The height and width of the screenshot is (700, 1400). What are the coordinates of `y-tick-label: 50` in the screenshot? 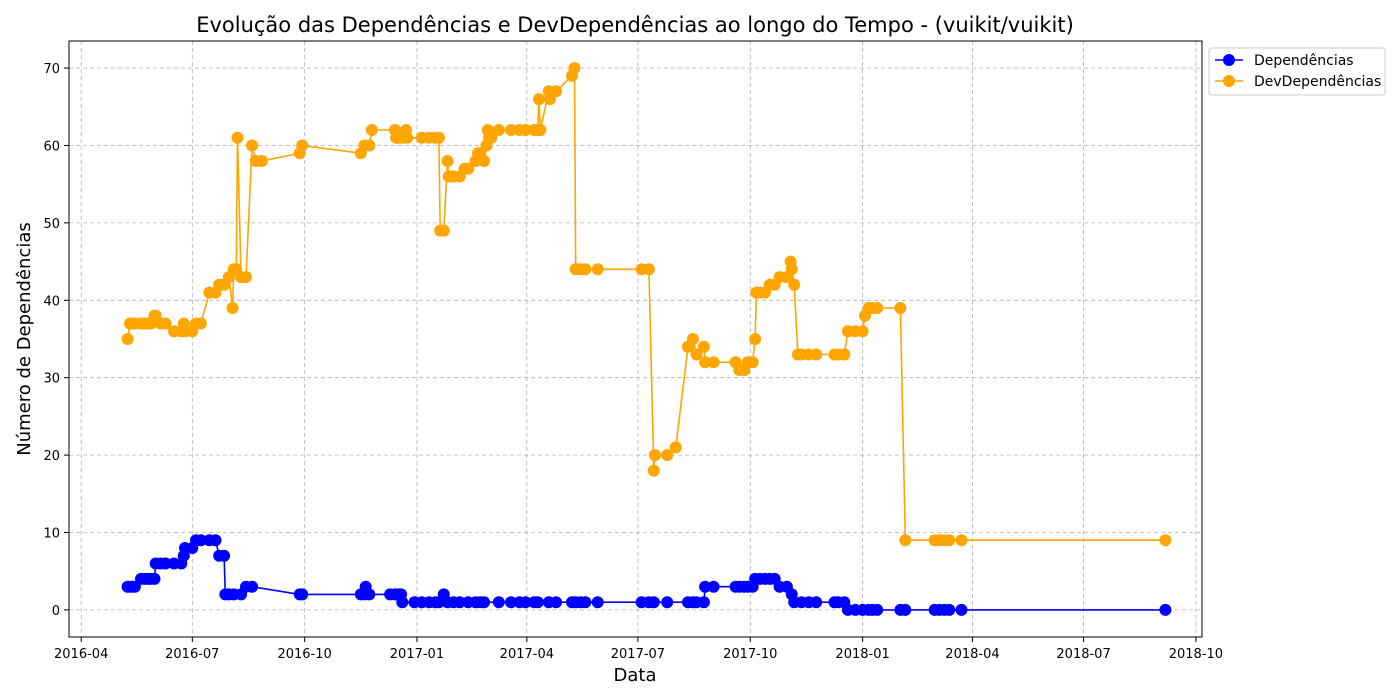 It's located at (51, 224).